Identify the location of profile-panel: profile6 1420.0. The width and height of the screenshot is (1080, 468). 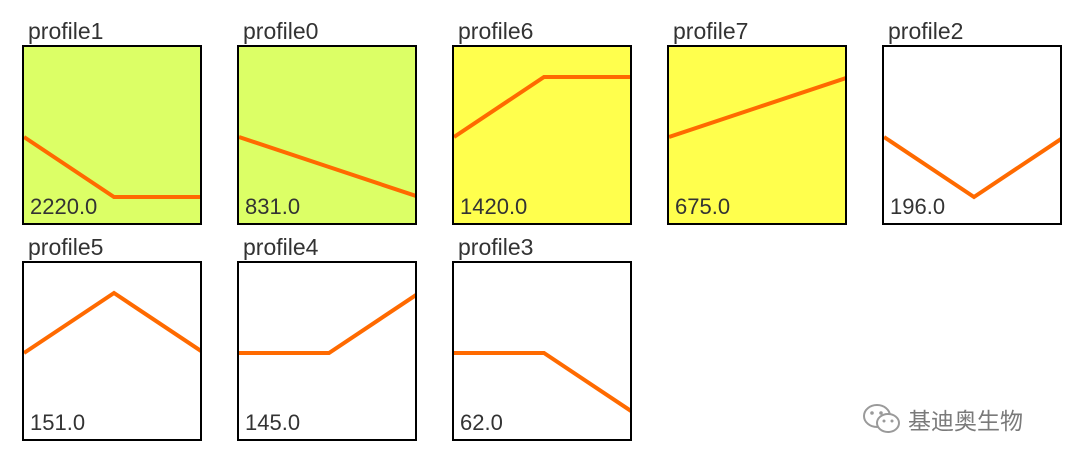
(542, 121).